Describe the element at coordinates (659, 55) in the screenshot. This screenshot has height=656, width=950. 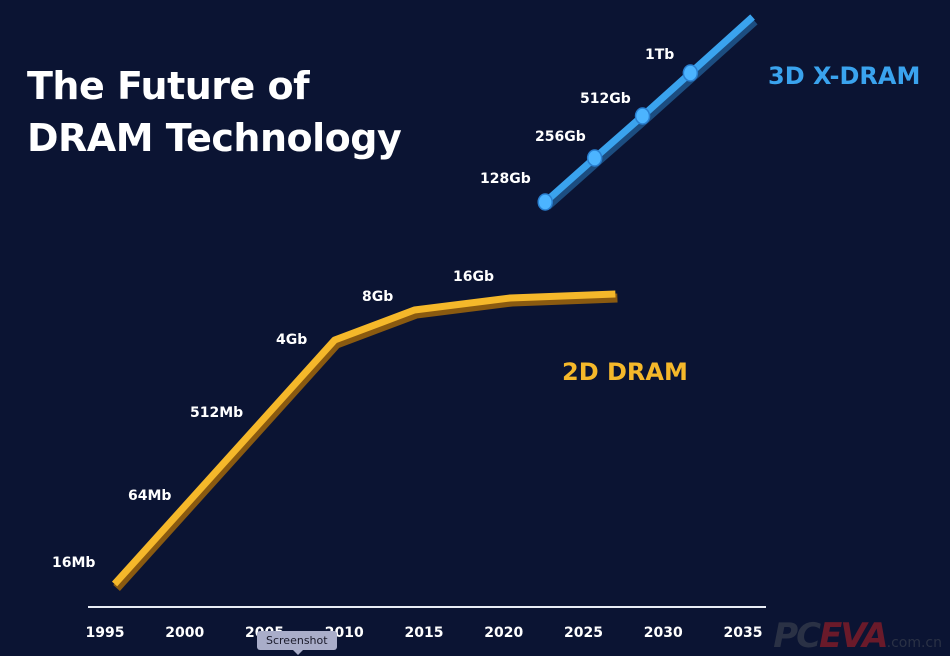
I see `3d-x-dram-point-label: 1Tb` at that location.